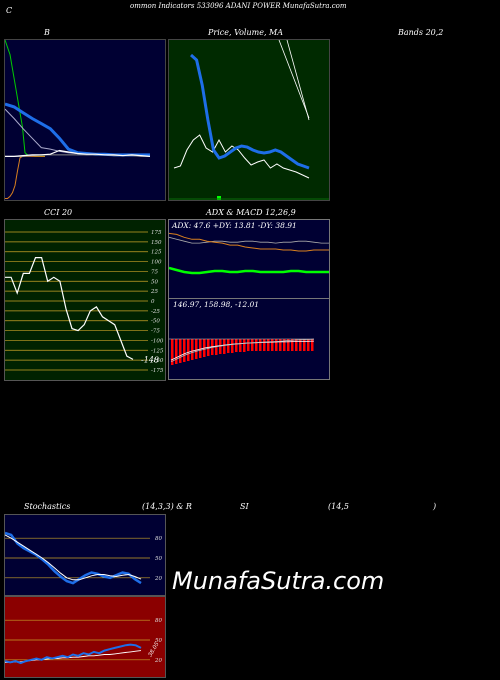  Describe the element at coordinates (421, 32) in the screenshot. I see `bands-title: Bands 20,2` at that location.